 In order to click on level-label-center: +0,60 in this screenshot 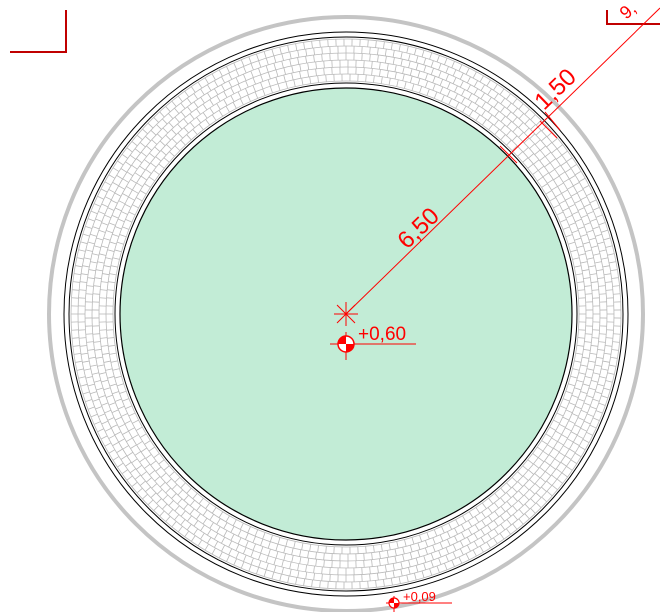, I will do `click(382, 334)`.